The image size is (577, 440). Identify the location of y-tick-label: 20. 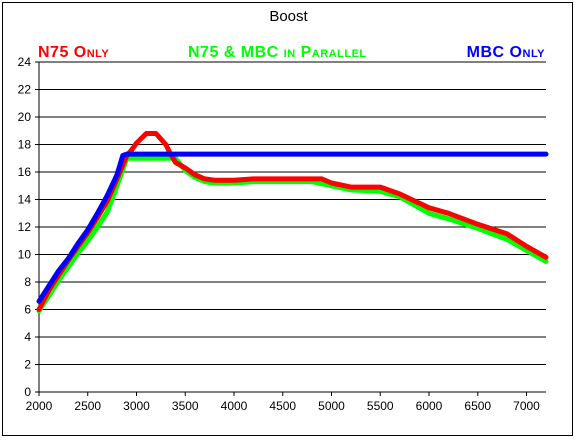
(25, 117).